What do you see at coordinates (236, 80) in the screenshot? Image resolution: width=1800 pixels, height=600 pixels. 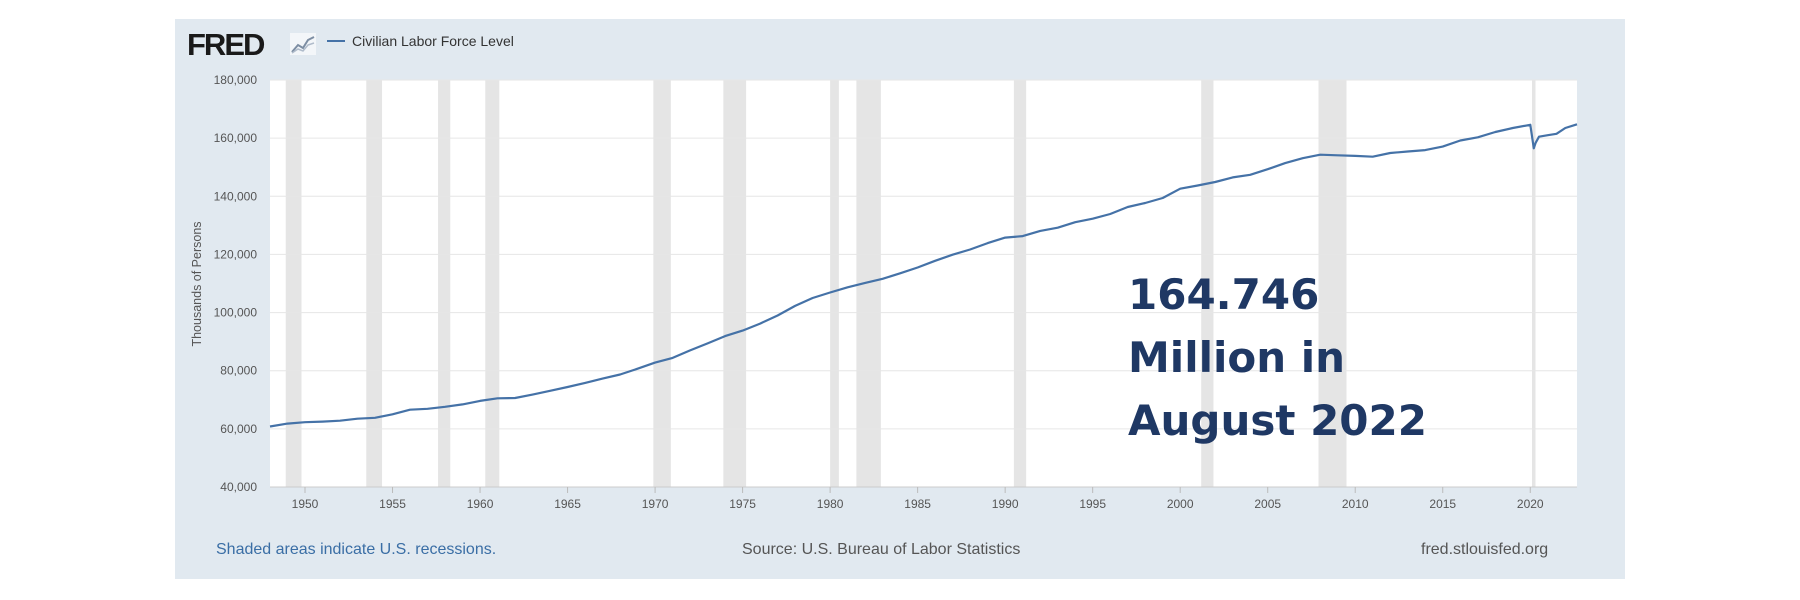 I see `y-tick-label: 180,000` at bounding box center [236, 80].